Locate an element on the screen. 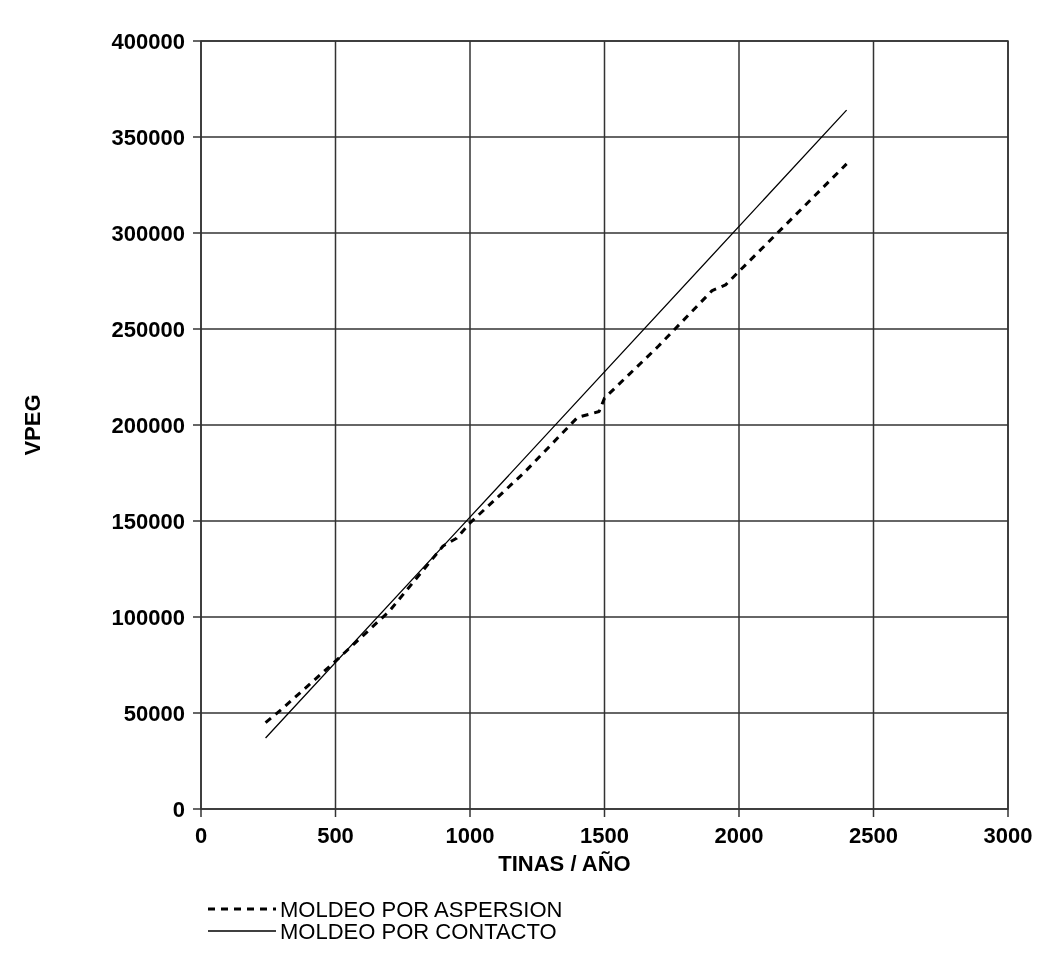  x-tick-label: 500 is located at coordinates (335, 835).